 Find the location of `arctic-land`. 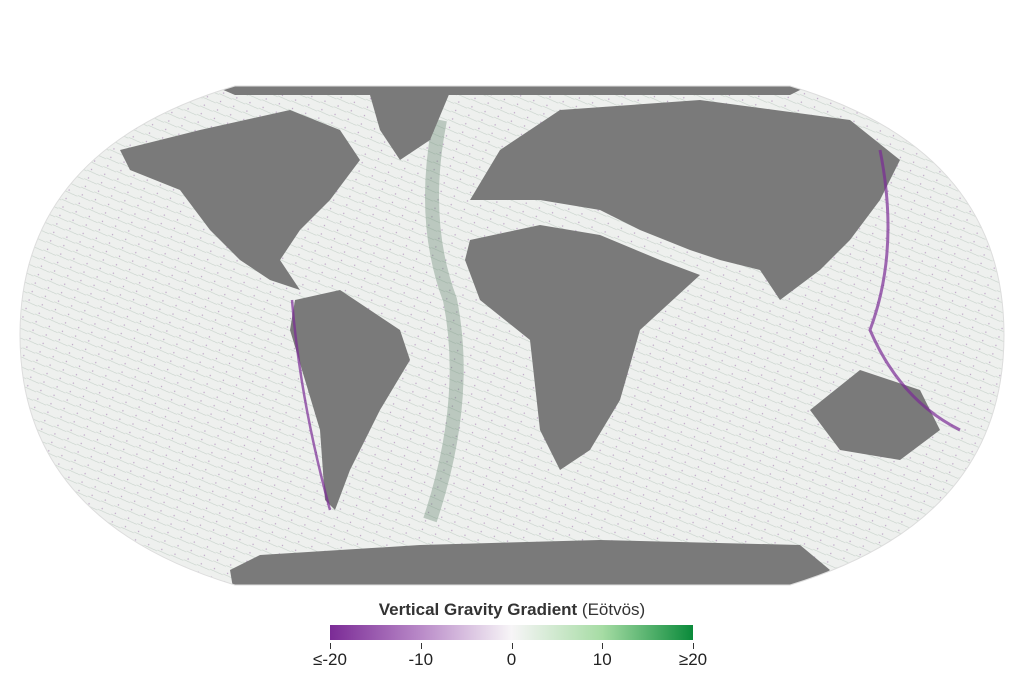

arctic-land is located at coordinates (510, 90).